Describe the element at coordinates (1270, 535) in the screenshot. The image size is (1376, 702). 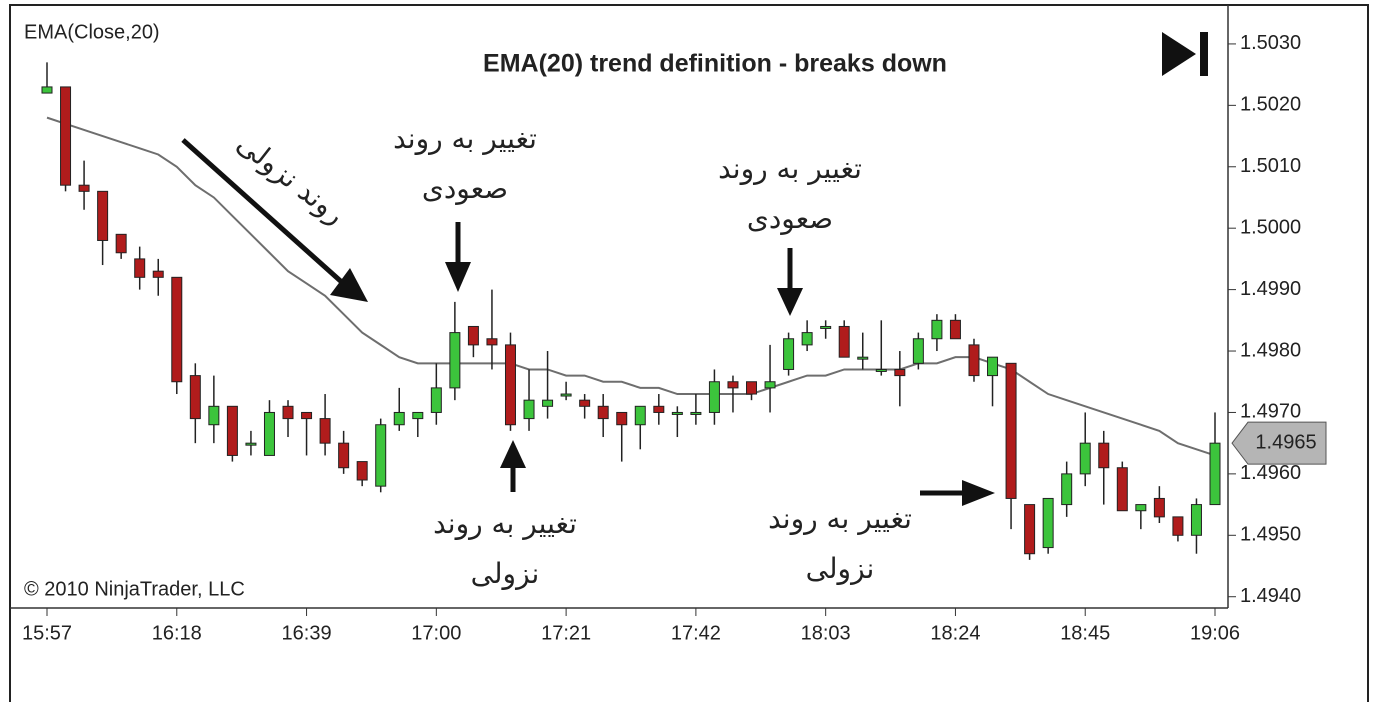
I see `y-tick-label: 1.4950` at that location.